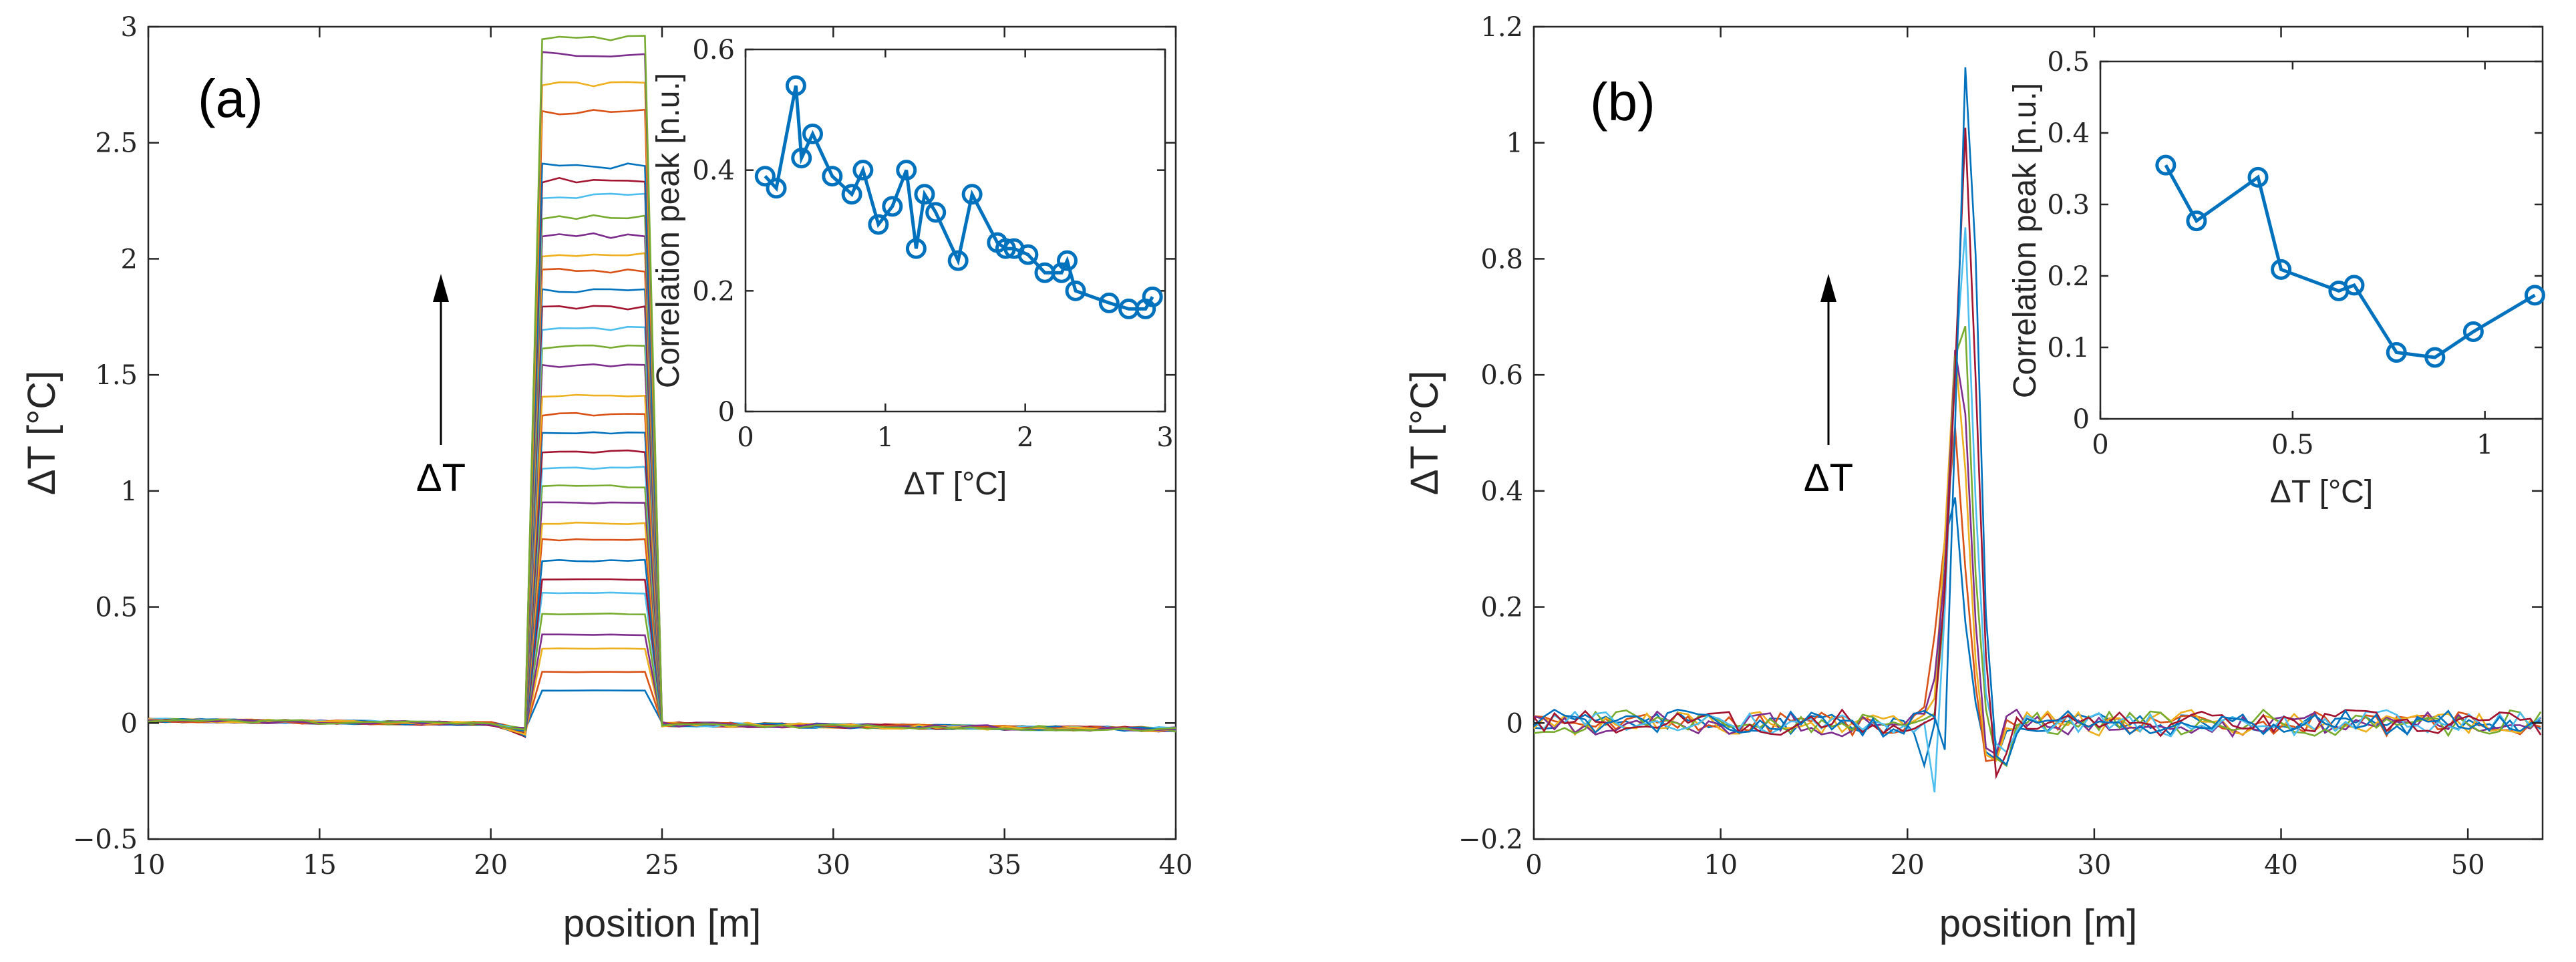  I want to click on panel-a-inset-y-tick-label: 0.6, so click(713, 50).